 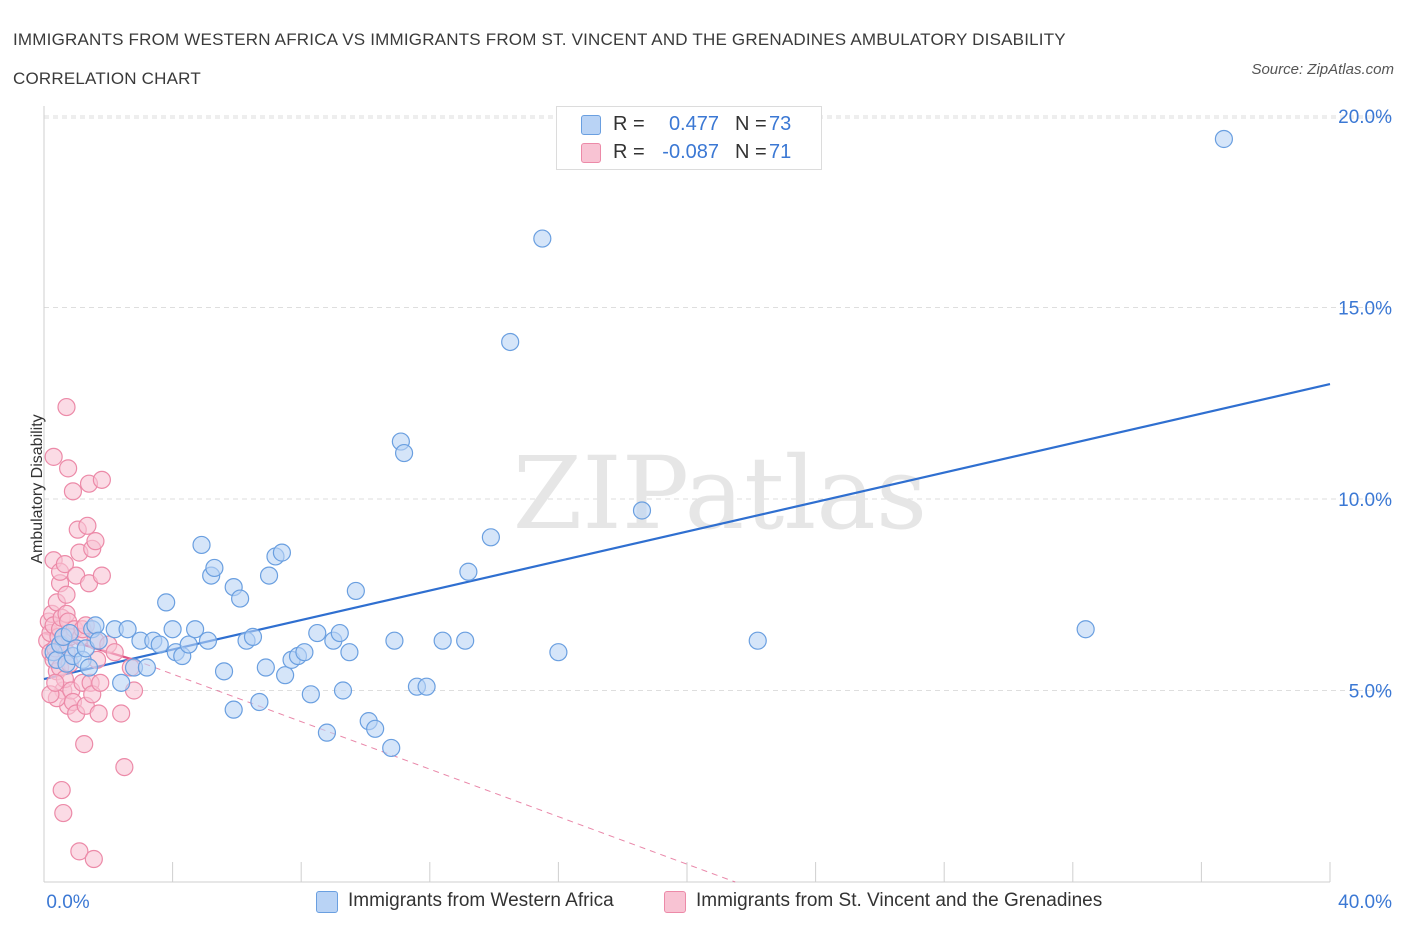 I want to click on legend-n-value: 71, so click(x=780, y=152).